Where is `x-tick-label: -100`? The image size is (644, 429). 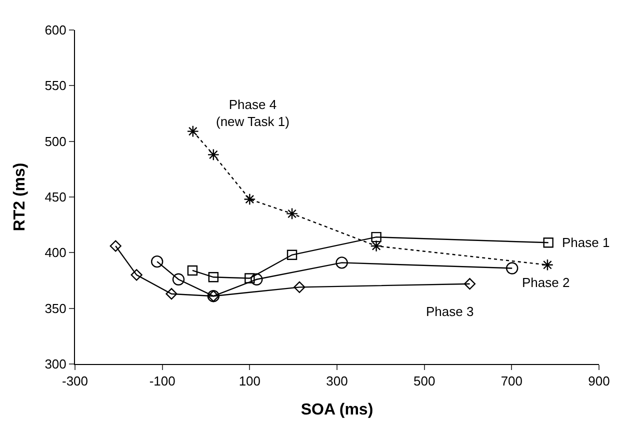 x-tick-label: -100 is located at coordinates (162, 381).